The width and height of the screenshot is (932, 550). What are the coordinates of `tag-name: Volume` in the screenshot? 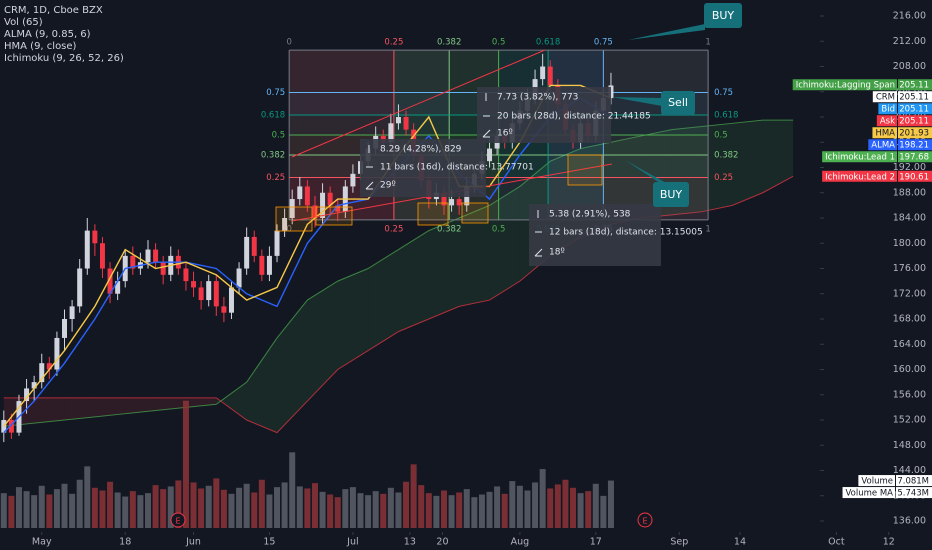 It's located at (877, 482).